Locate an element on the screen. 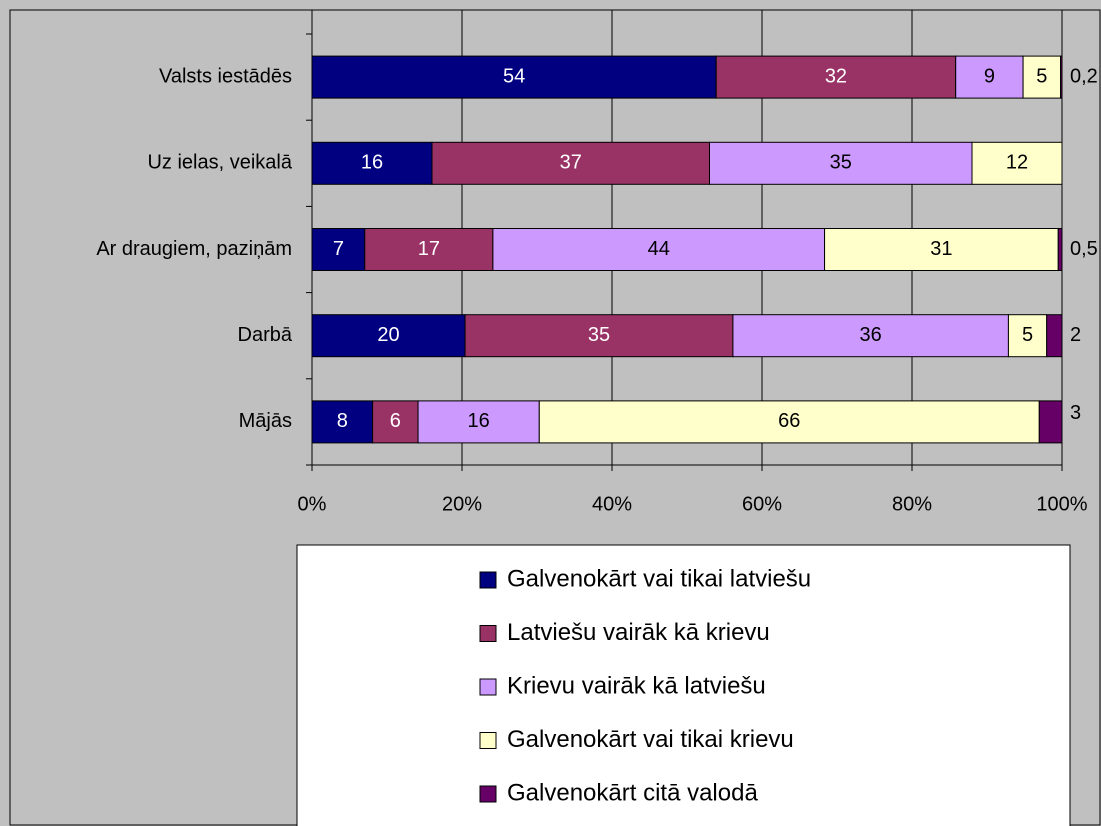 This screenshot has height=826, width=1101. data-label: 2 is located at coordinates (1075, 335).